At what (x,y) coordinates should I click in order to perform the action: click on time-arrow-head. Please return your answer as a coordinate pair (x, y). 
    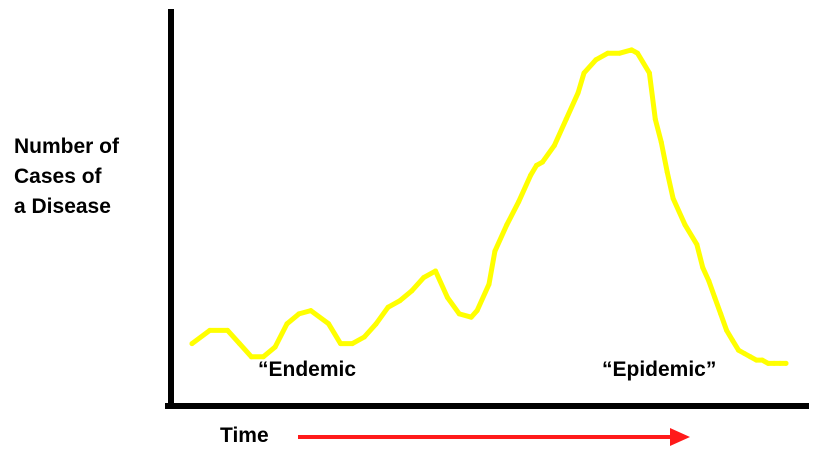
    Looking at the image, I should click on (680, 437).